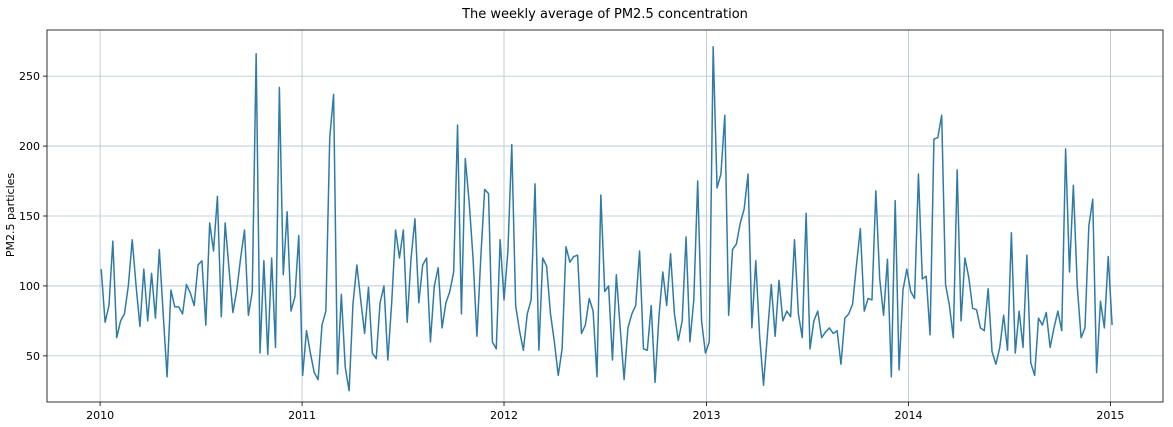  Describe the element at coordinates (504, 415) in the screenshot. I see `x-tick-label: 2012` at that location.